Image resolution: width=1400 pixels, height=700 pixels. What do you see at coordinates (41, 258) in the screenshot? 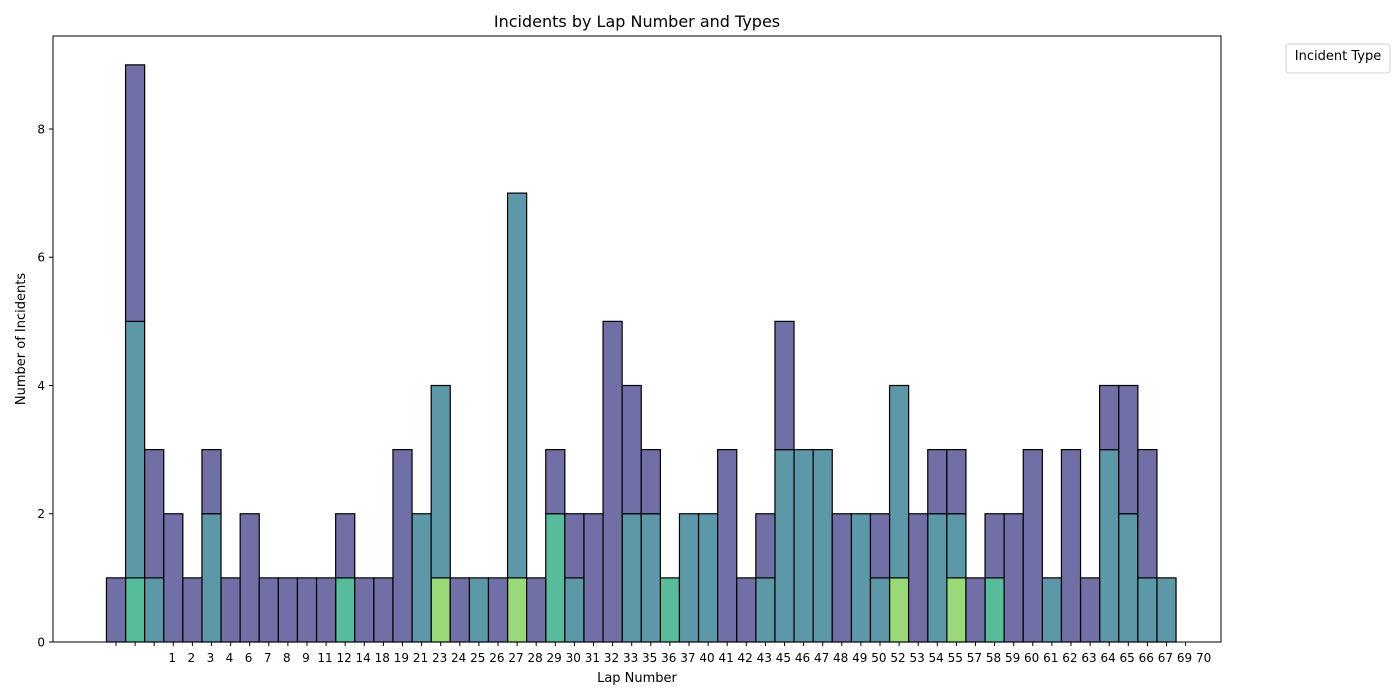
I see `y-tick-label: 6` at bounding box center [41, 258].